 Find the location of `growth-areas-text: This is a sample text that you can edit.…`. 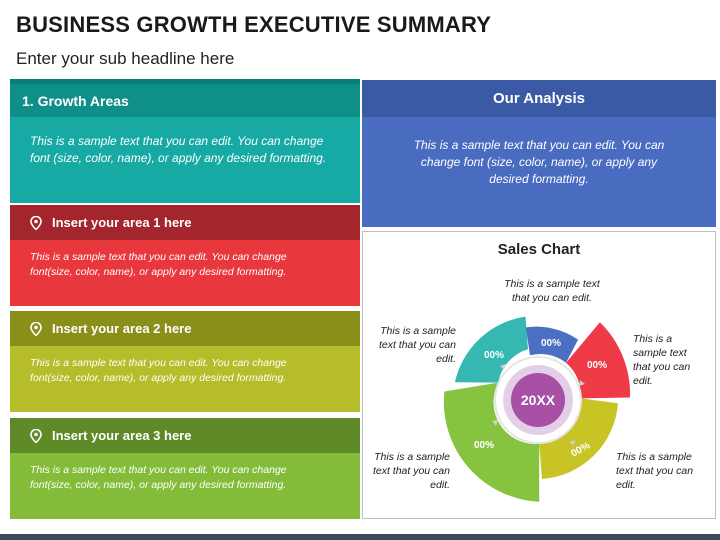

growth-areas-text: This is a sample text that you can edit.… is located at coordinates (178, 149).